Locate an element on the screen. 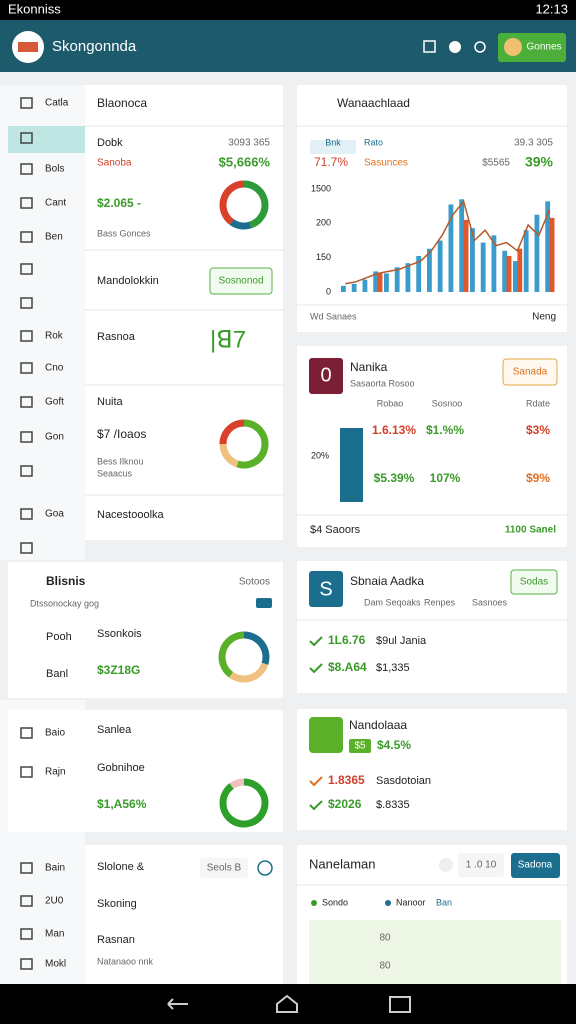  nav-recent is located at coordinates (400, 1004).